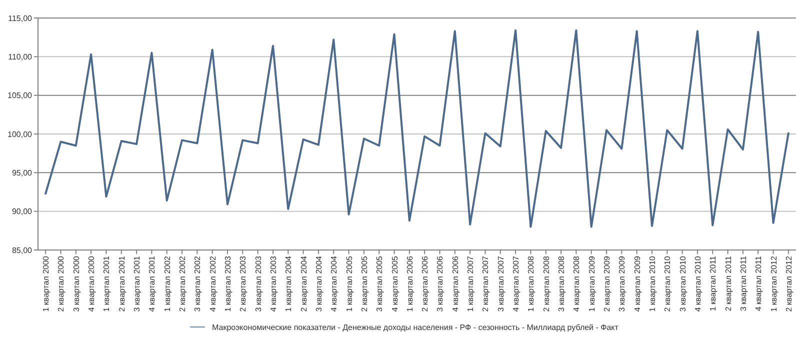 The height and width of the screenshot is (341, 800). I want to click on legend-label: Макроэкономические показатели - Денежные доходы населения - РФ - сезонность - Миллиард рублей - Факт, so click(415, 327).